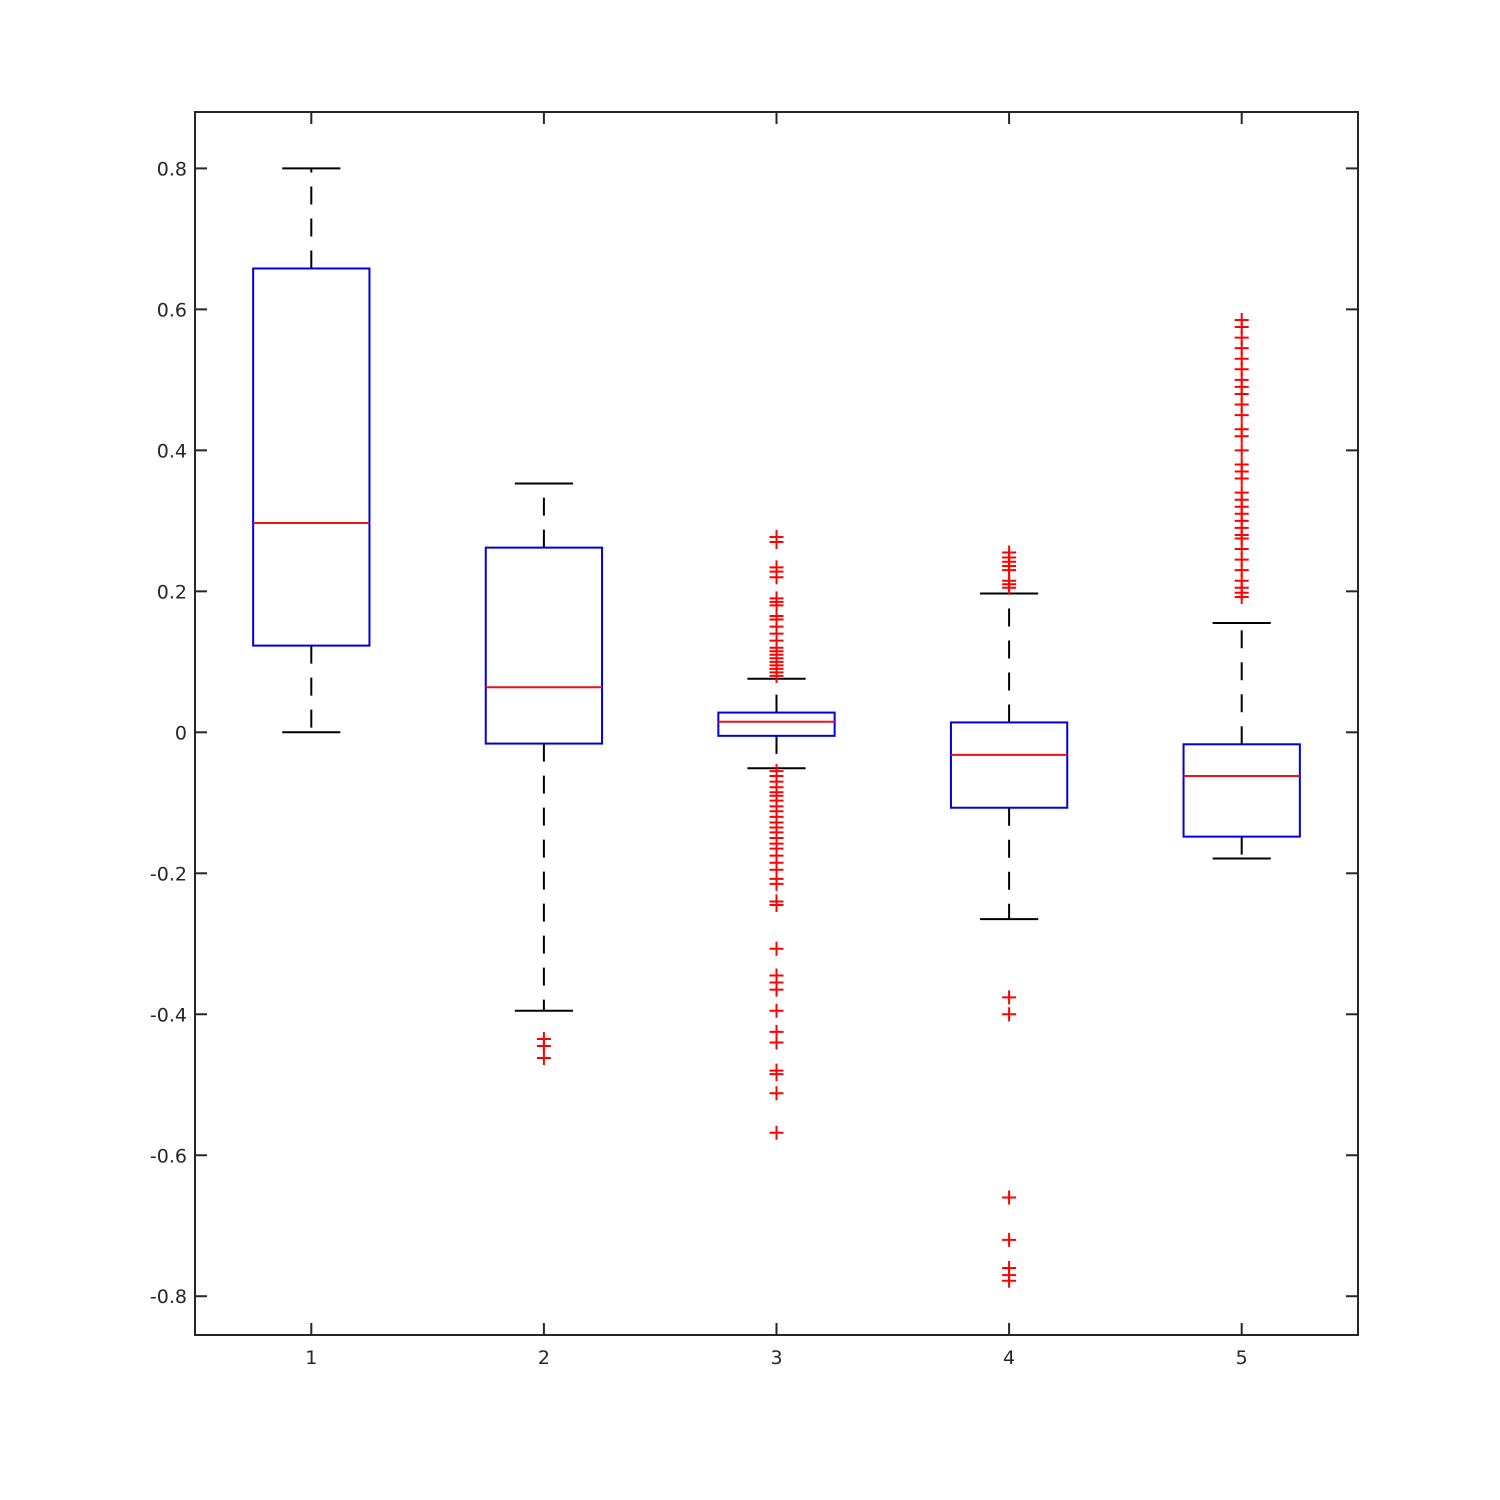 The width and height of the screenshot is (1500, 1500). Describe the element at coordinates (172, 310) in the screenshot. I see `y-tick-label: 0.6` at that location.